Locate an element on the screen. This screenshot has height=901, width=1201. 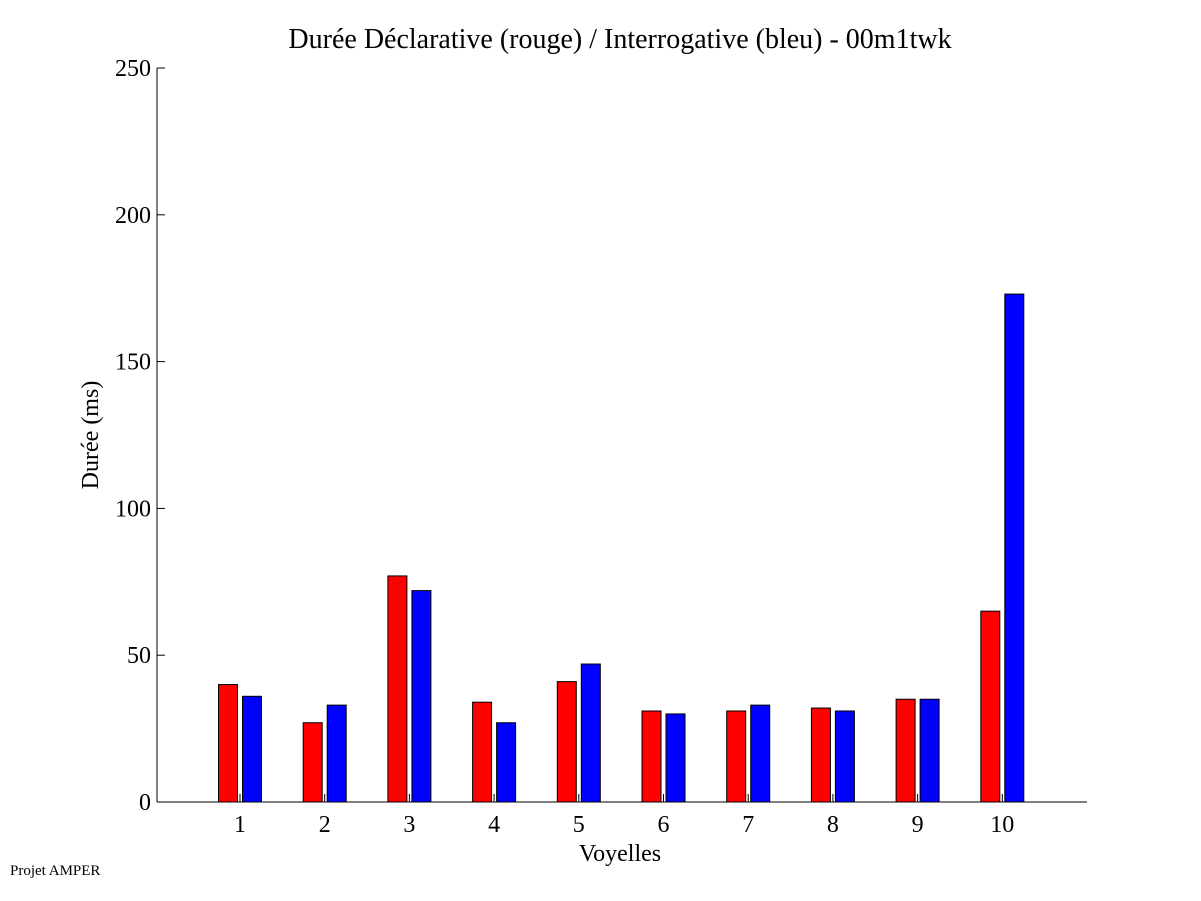
x-tick-label: 6 is located at coordinates (664, 825).